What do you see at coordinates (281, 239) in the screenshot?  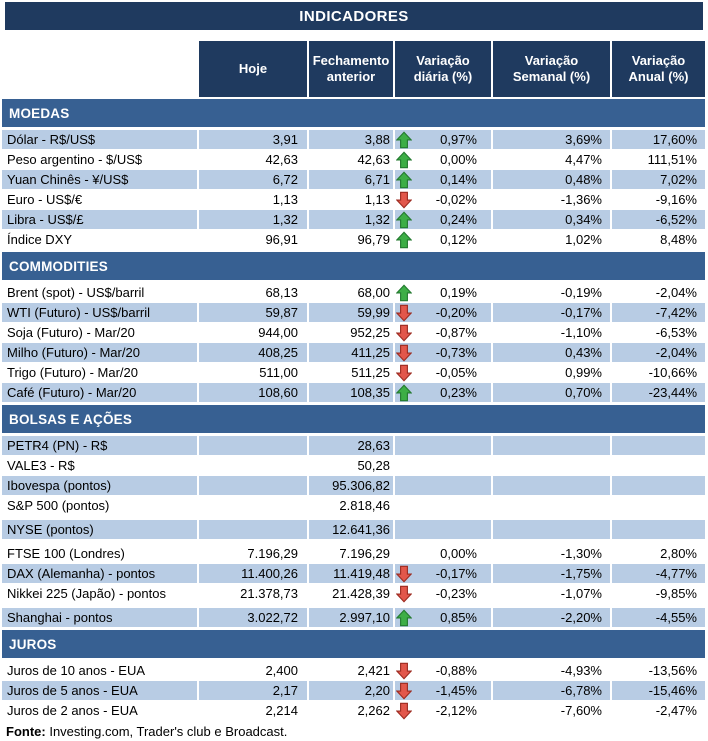 I see `cell-value: 96,91` at bounding box center [281, 239].